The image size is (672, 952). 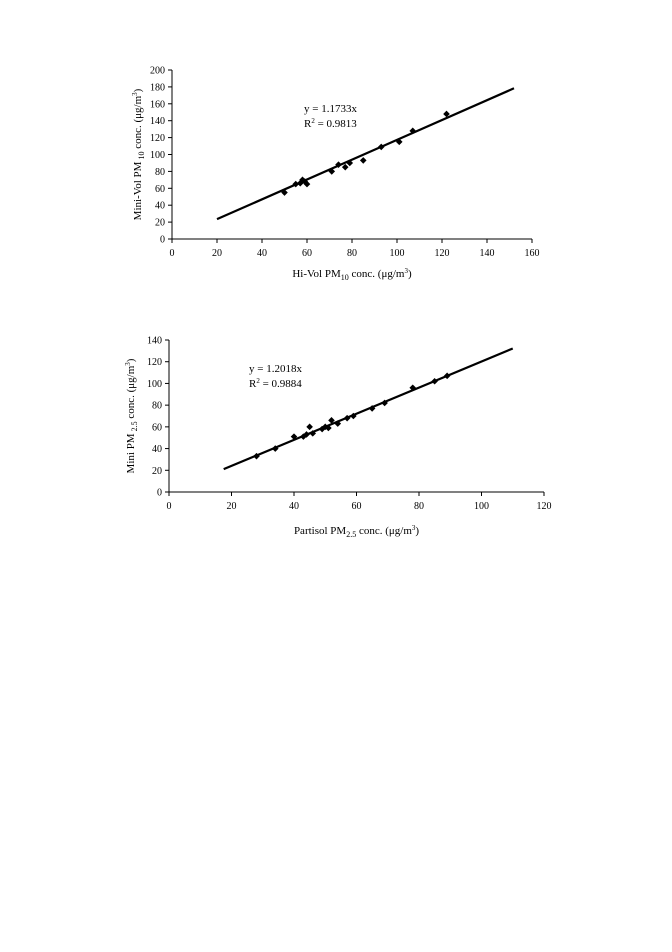 What do you see at coordinates (356, 531) in the screenshot?
I see `x-axis-label: Partisol PM2.5 conc. (μg/m3)` at bounding box center [356, 531].